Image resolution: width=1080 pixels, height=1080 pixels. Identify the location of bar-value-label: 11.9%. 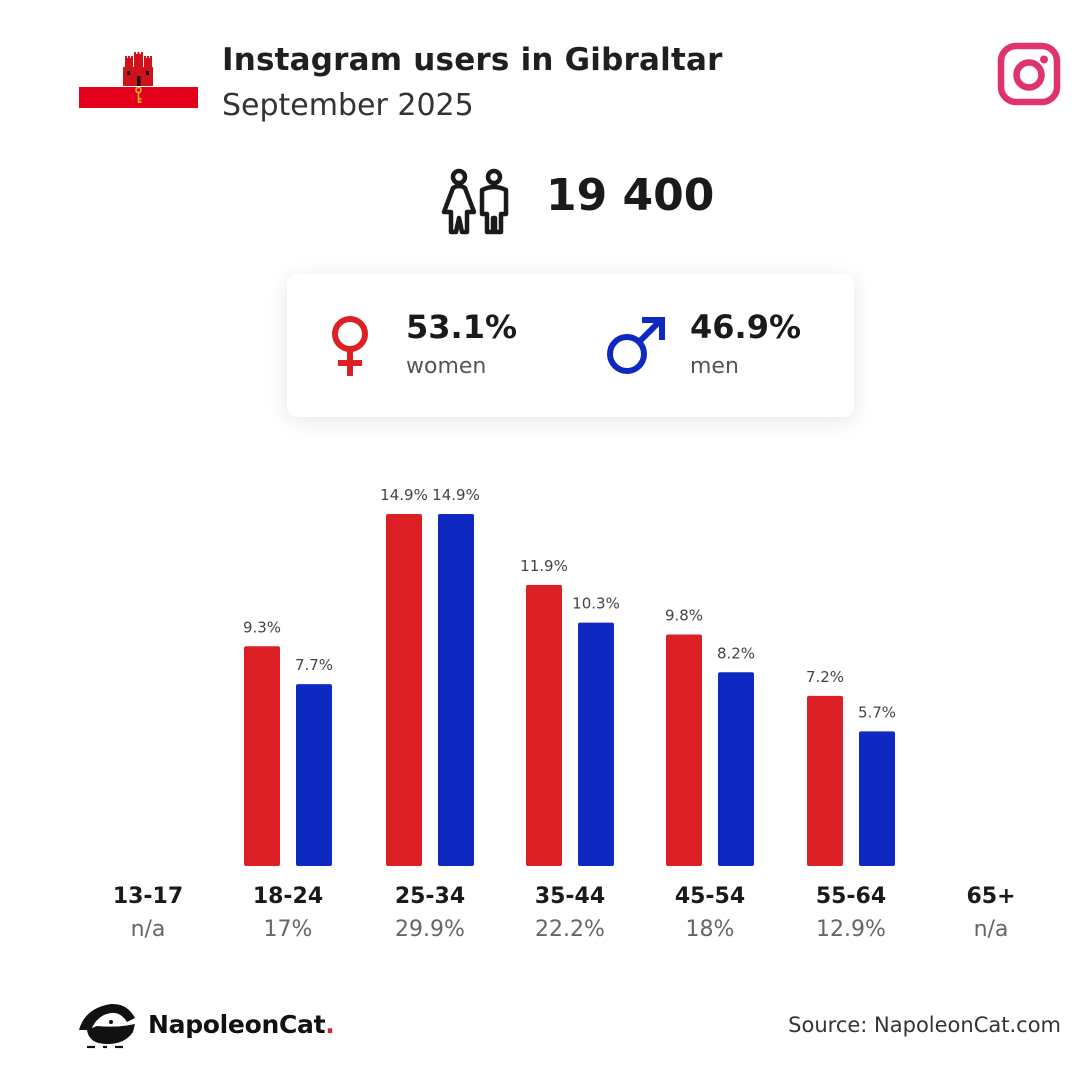
(544, 566).